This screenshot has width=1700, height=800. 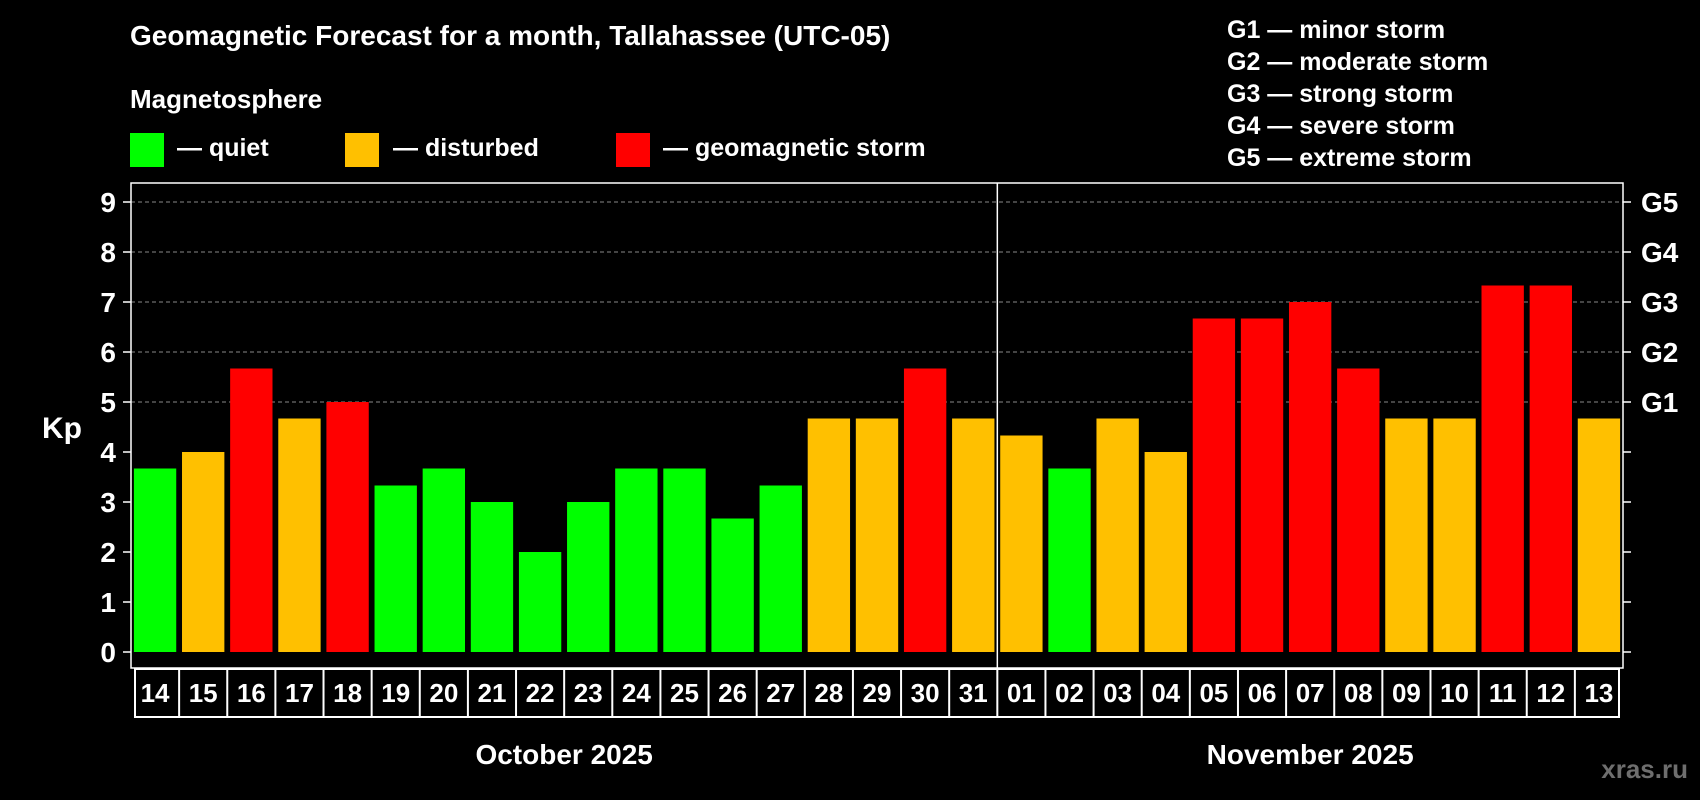 I want to click on g-scale-label-g4: G4, so click(x=1660, y=252).